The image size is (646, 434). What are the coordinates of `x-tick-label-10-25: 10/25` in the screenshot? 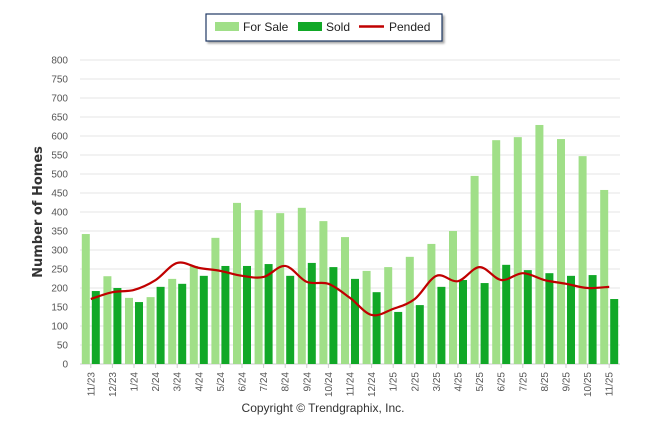 It's located at (588, 384).